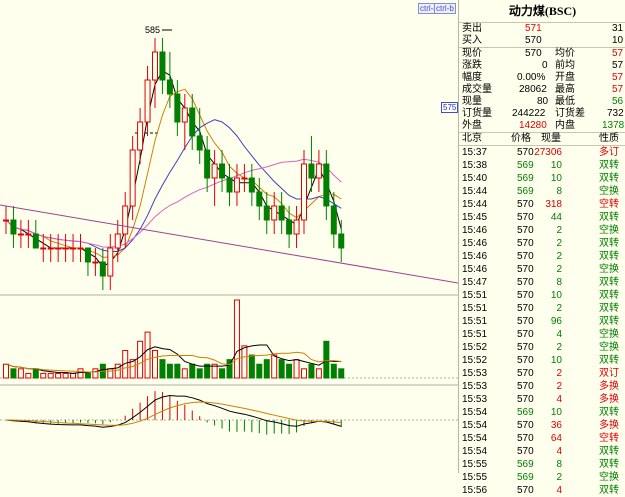  I want to click on tick-row: 15:38 569 10 双转, so click(542, 165).